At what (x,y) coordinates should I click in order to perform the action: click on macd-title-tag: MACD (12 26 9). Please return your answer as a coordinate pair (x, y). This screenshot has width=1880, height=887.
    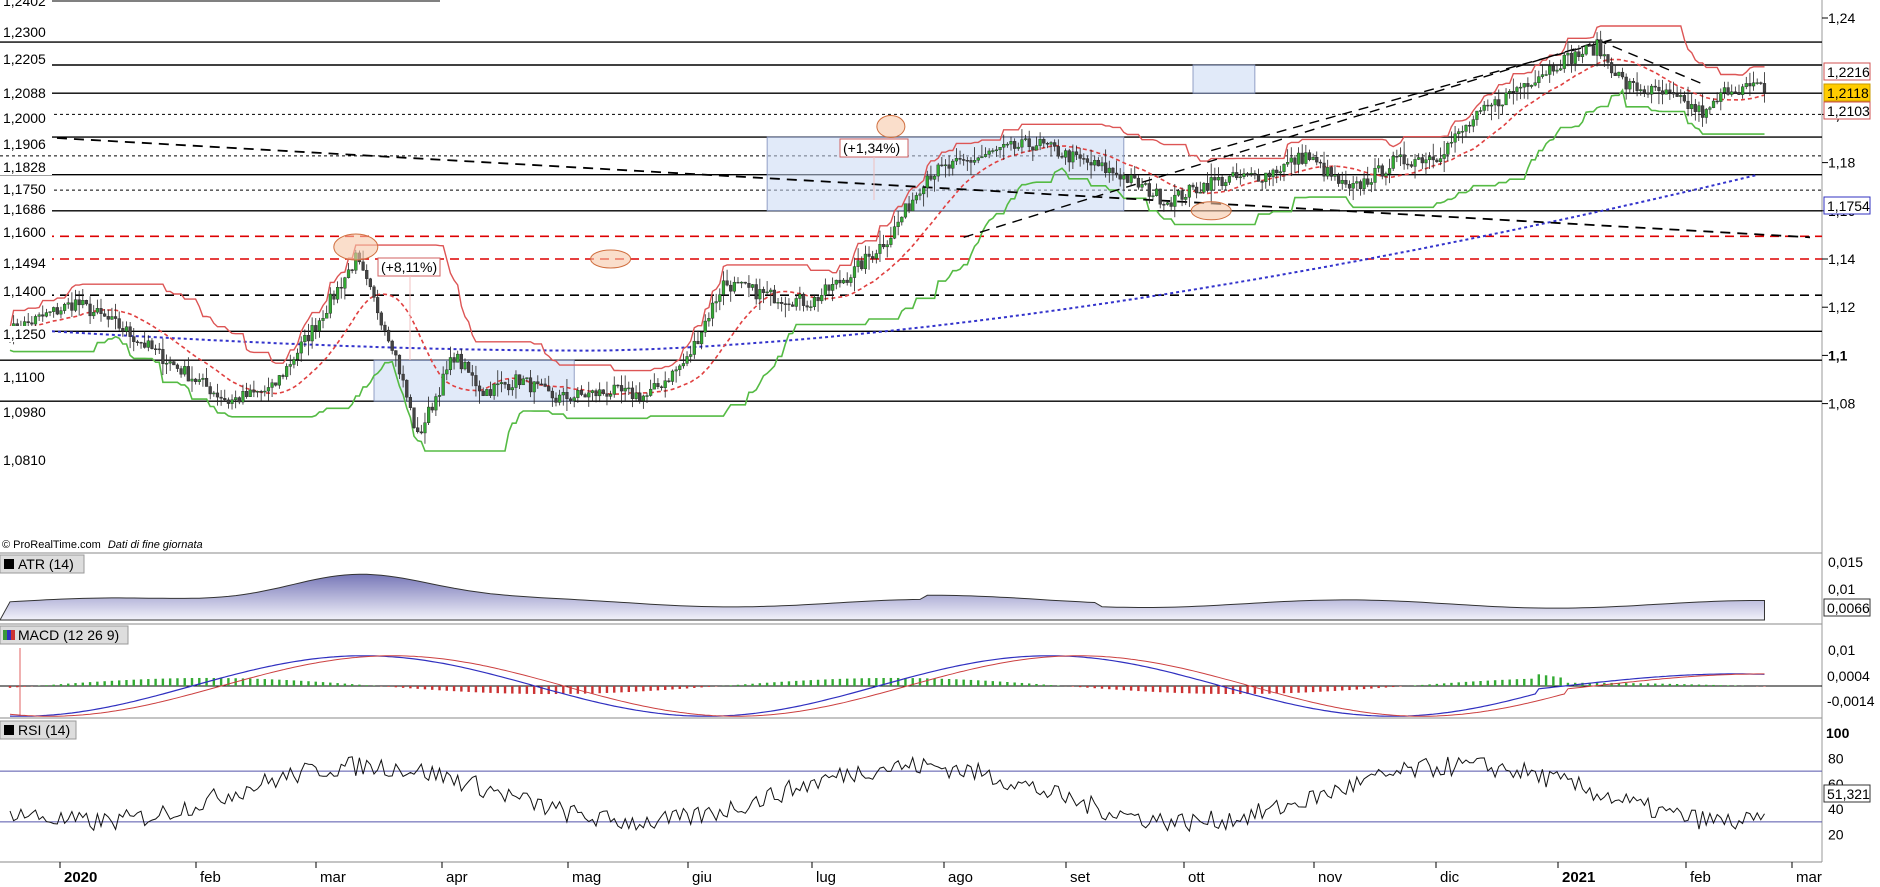
    Looking at the image, I should click on (64, 635).